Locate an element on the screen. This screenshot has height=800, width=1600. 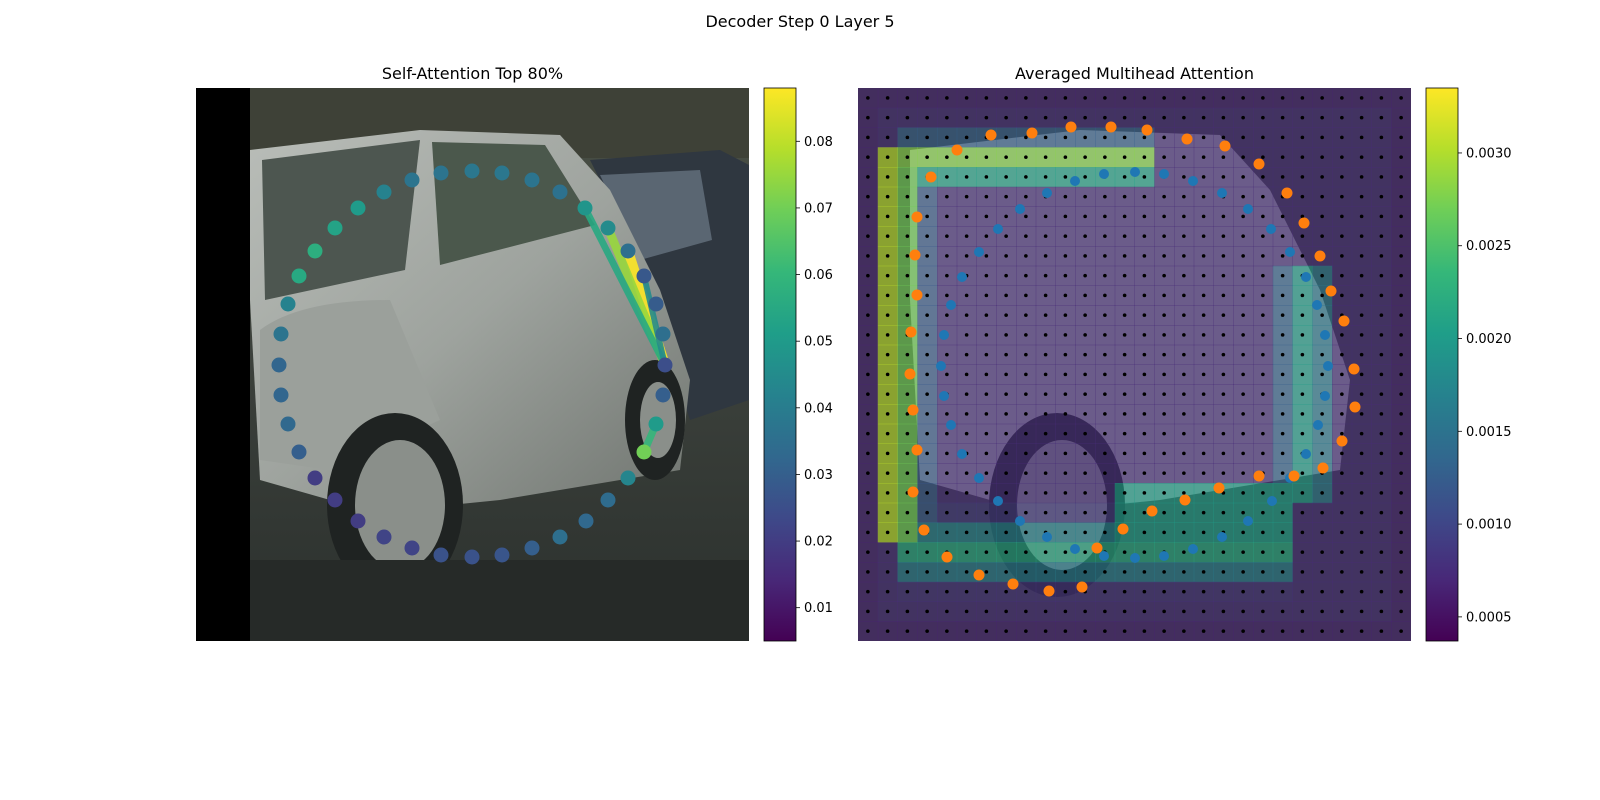
colorbar-tick-label: 0.0030 is located at coordinates (1489, 153).